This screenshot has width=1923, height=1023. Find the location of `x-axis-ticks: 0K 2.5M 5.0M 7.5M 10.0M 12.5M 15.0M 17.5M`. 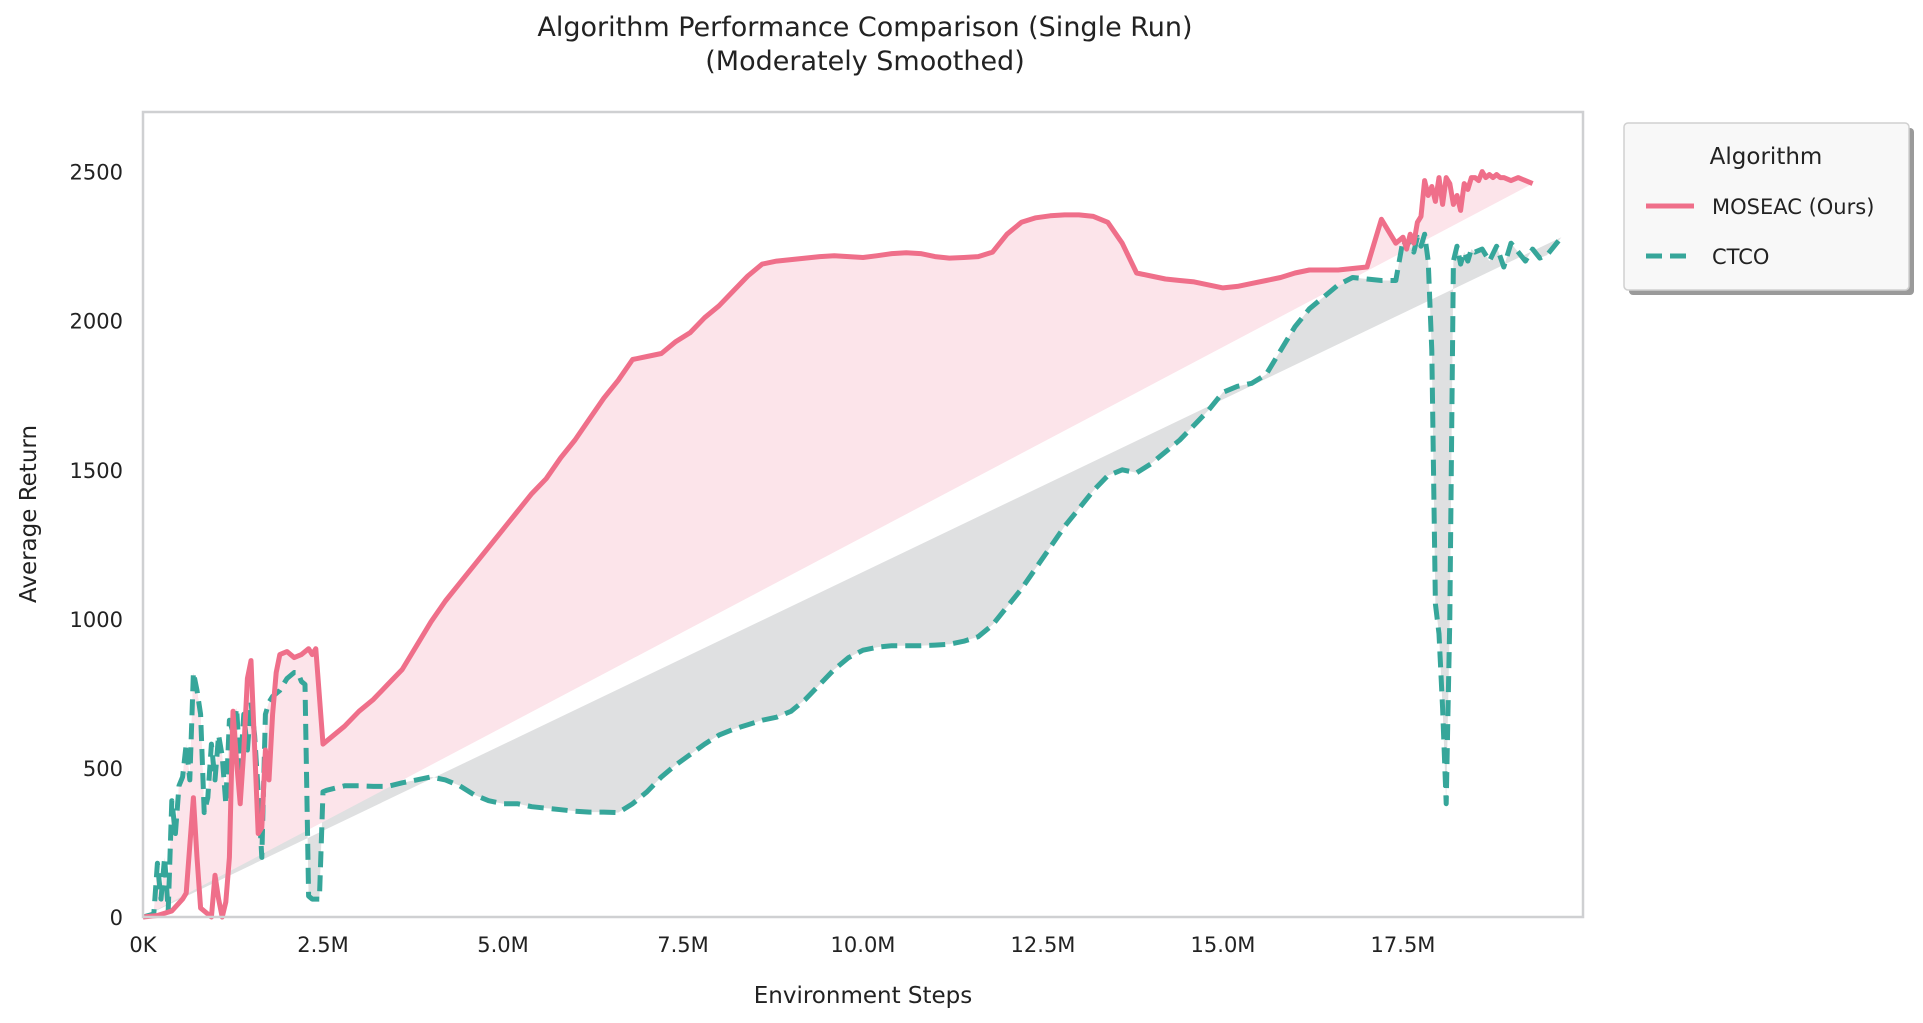

x-axis-ticks: 0K 2.5M 5.0M 7.5M 10.0M 12.5M 15.0M 17.5M is located at coordinates (782, 945).